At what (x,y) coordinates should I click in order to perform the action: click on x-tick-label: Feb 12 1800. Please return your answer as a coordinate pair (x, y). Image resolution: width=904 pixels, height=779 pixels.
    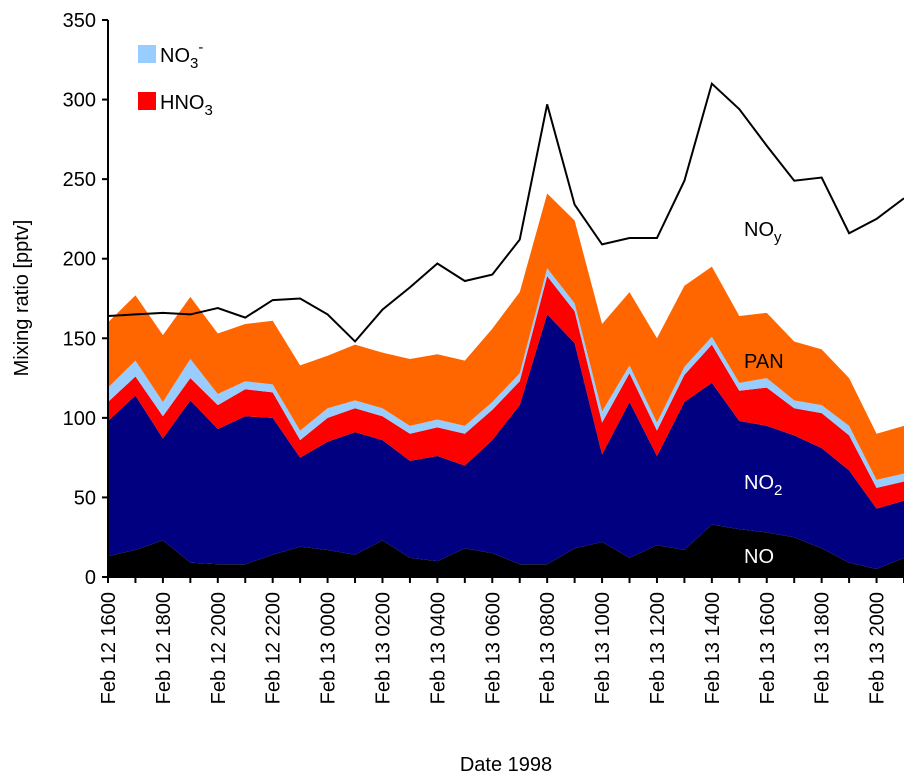
    Looking at the image, I should click on (164, 648).